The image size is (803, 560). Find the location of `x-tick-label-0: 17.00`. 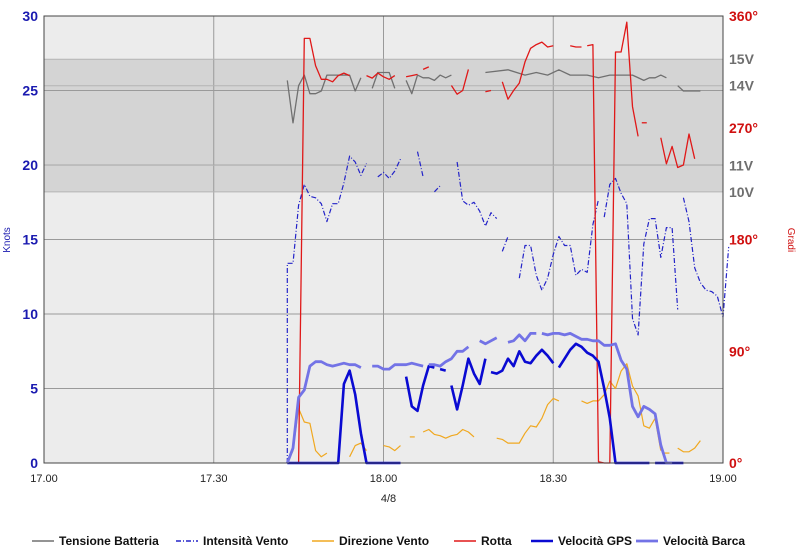

x-tick-label-0: 17.00 is located at coordinates (44, 479).